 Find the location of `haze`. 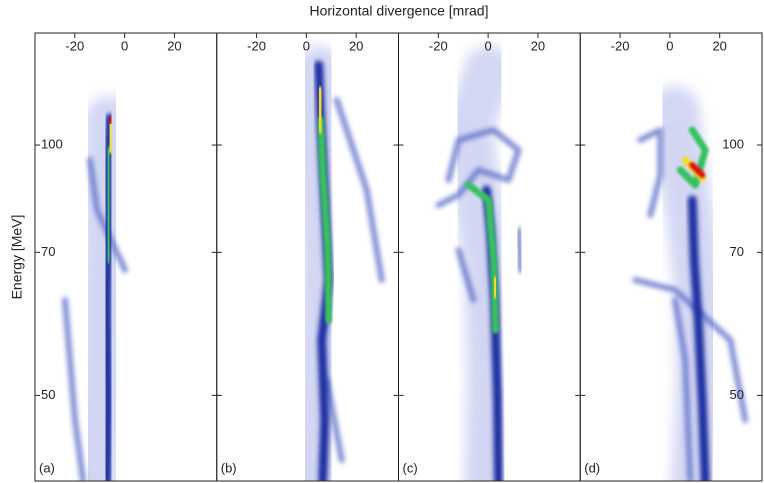

haze is located at coordinates (479, 263).